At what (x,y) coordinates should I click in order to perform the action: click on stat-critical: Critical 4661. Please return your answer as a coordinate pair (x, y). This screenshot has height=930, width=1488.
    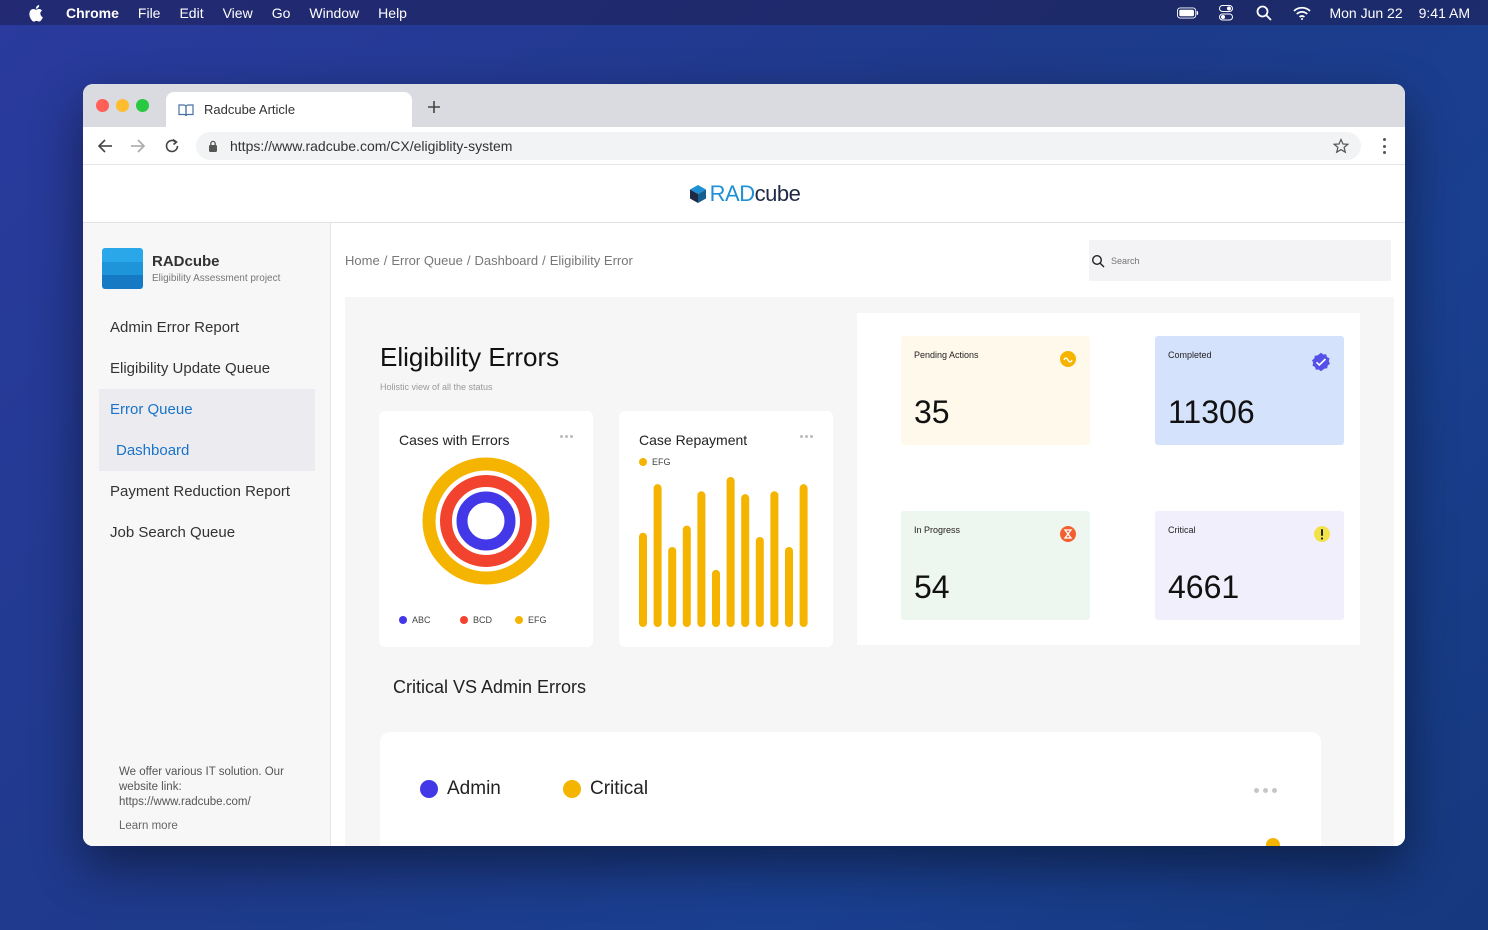
    Looking at the image, I should click on (1249, 565).